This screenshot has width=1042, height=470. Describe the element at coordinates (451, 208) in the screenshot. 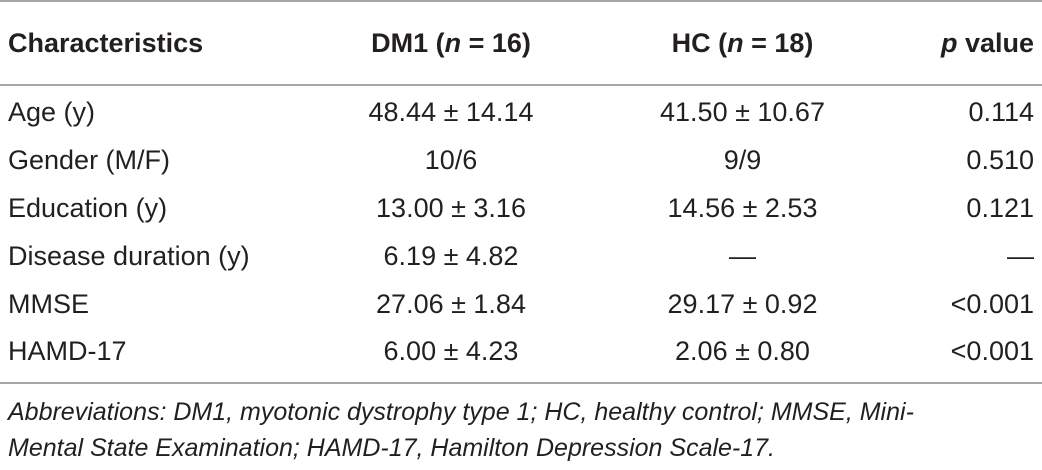

I see `row-dm1-value: 13.00 ± 3.16` at that location.